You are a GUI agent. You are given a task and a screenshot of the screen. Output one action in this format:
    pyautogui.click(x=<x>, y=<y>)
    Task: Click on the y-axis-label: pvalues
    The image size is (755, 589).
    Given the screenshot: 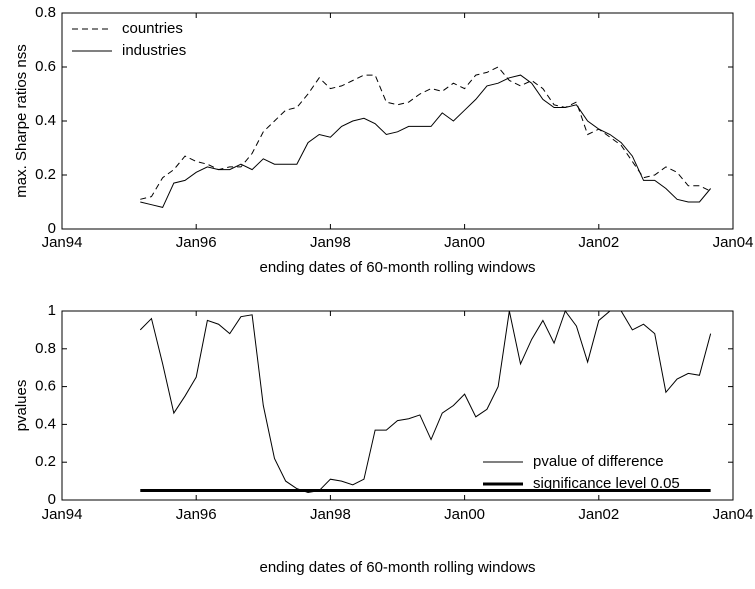 What is the action you would take?
    pyautogui.click(x=21, y=406)
    